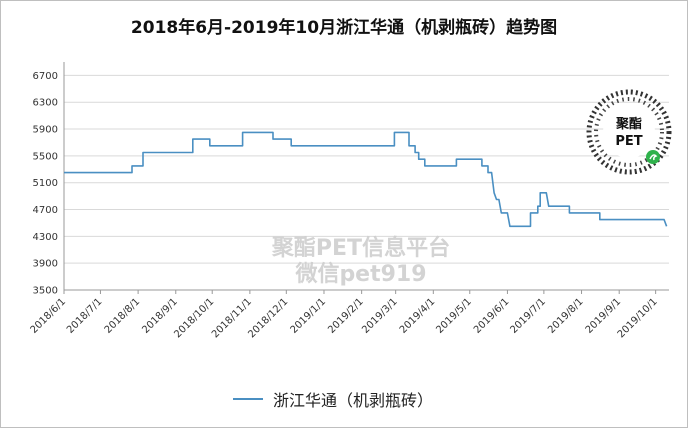  What do you see at coordinates (344, 28) in the screenshot?
I see `chart-title: 2018年6月-2019年10月浙江华通（机剥瓶砖）趋势图` at bounding box center [344, 28].